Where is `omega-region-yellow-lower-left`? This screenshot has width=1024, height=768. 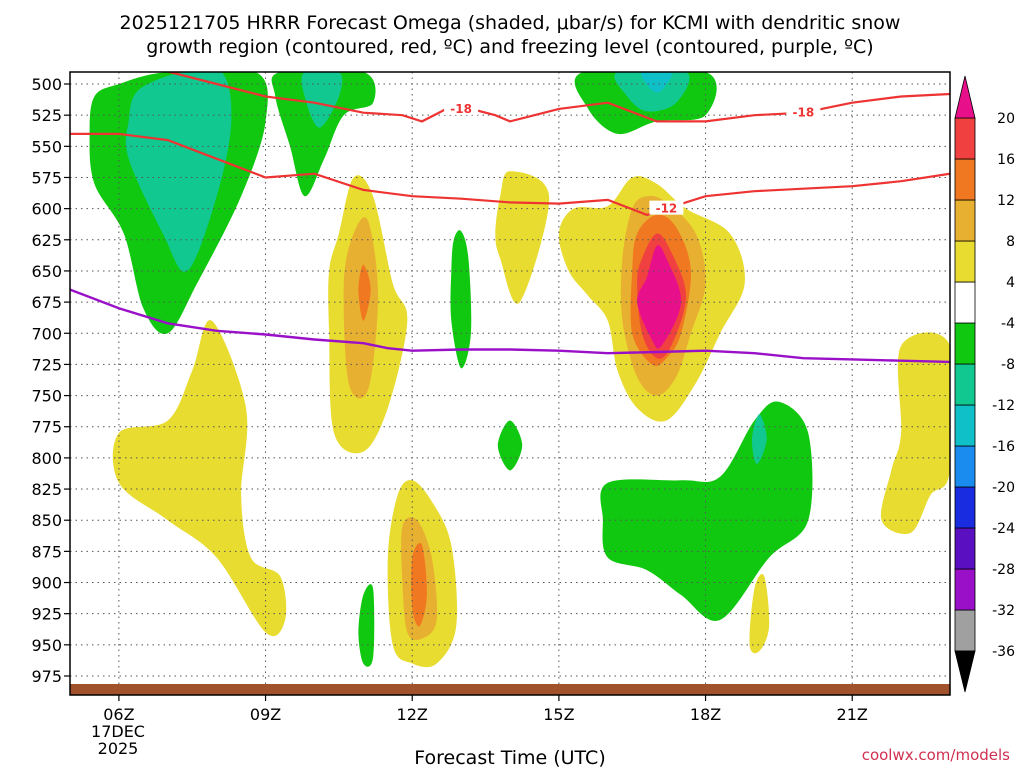 omega-region-yellow-lower-left is located at coordinates (199, 478).